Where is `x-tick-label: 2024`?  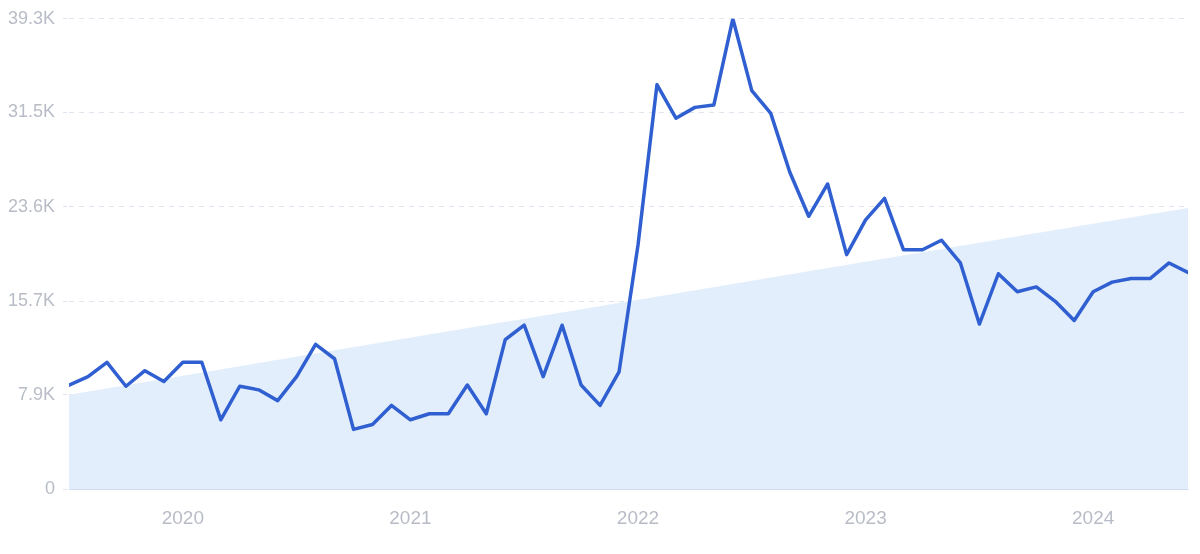
x-tick-label: 2024 is located at coordinates (1093, 517).